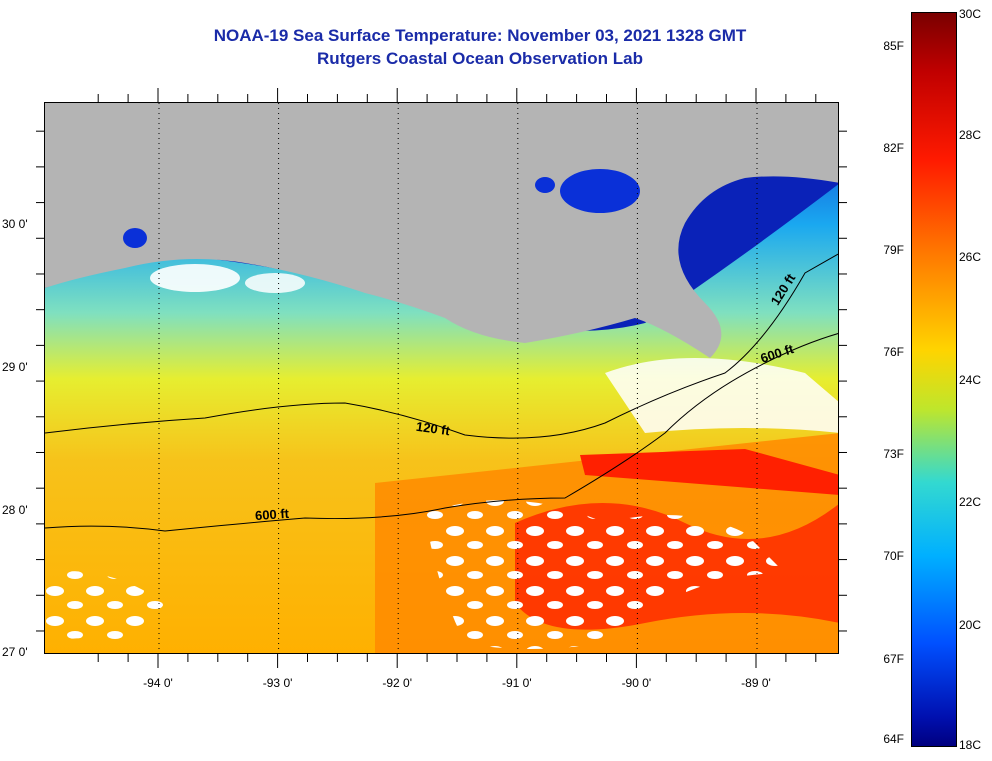 The height and width of the screenshot is (761, 992). Describe the element at coordinates (893, 454) in the screenshot. I see `colorbar-f-label: 73F` at that location.